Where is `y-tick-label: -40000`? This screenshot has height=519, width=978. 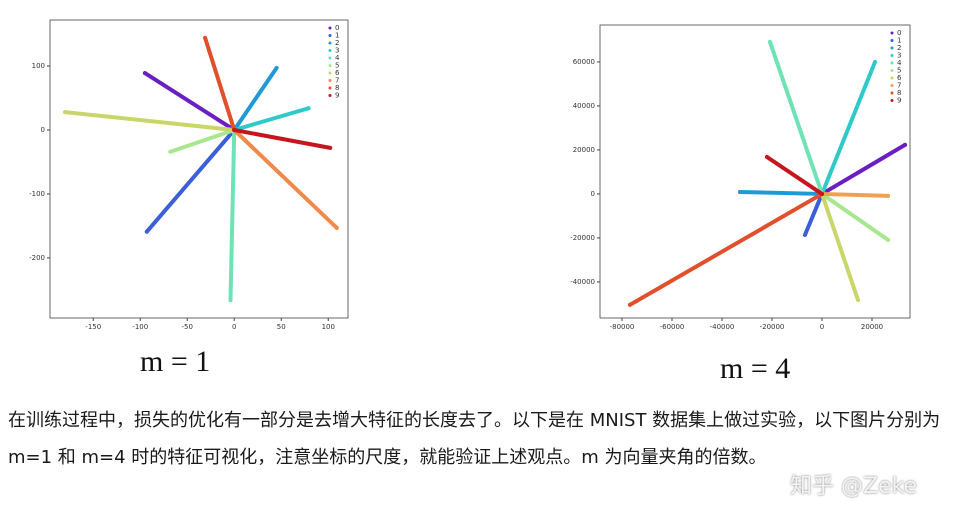
y-tick-label: -40000 is located at coordinates (582, 282).